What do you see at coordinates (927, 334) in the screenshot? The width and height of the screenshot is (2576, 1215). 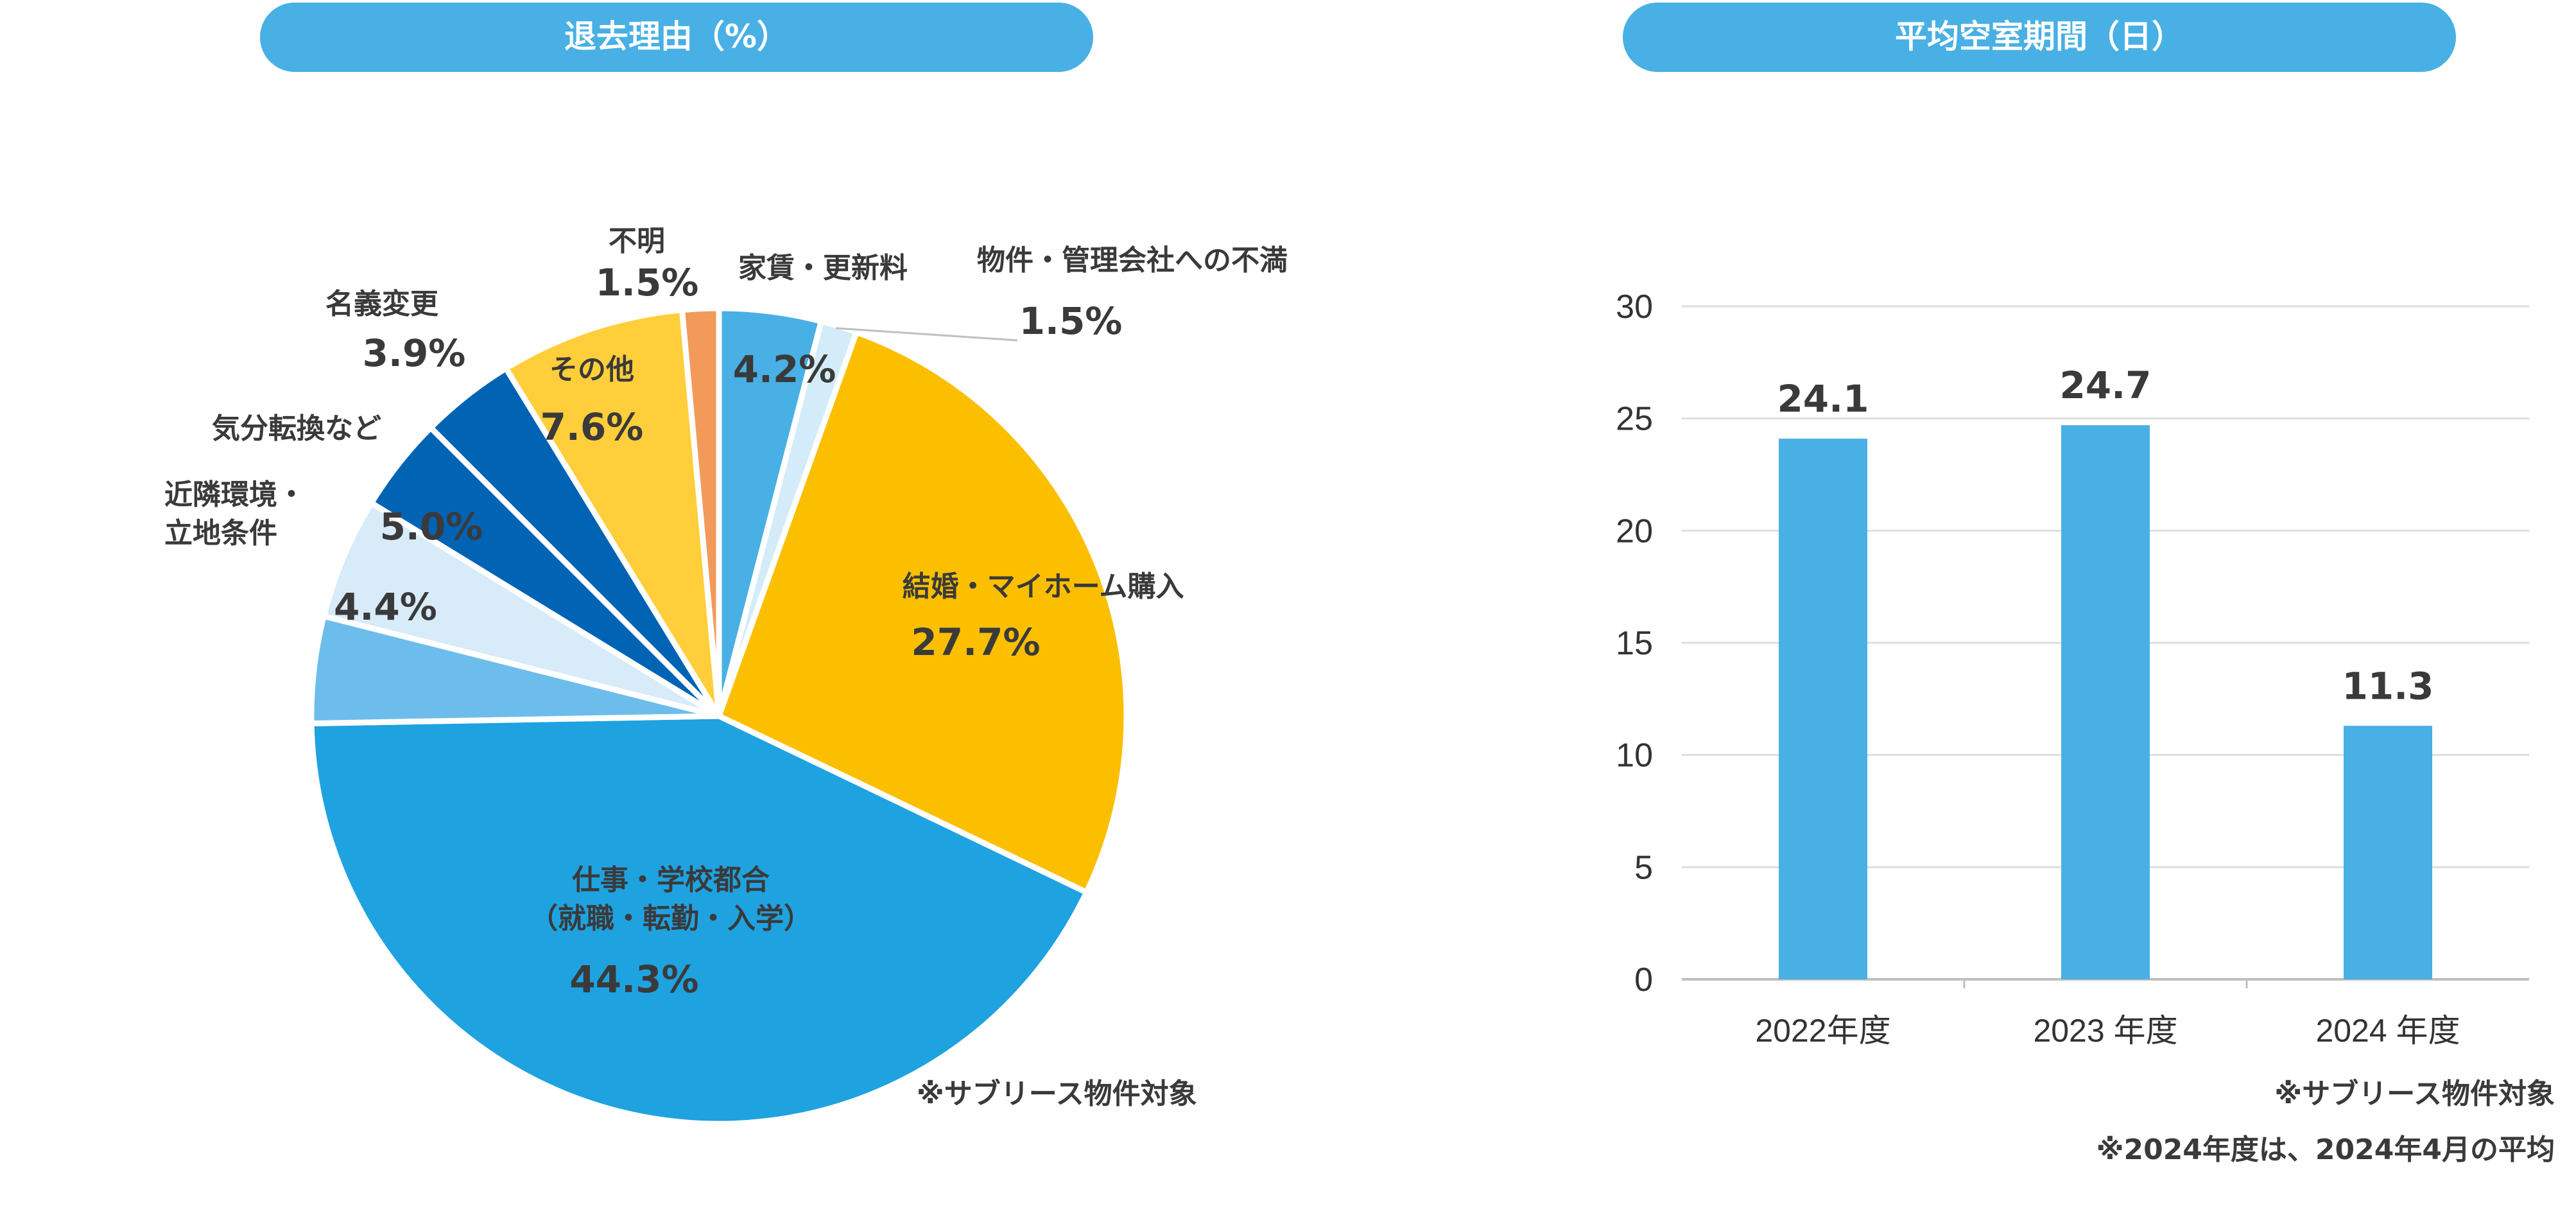 I see `leader-line` at bounding box center [927, 334].